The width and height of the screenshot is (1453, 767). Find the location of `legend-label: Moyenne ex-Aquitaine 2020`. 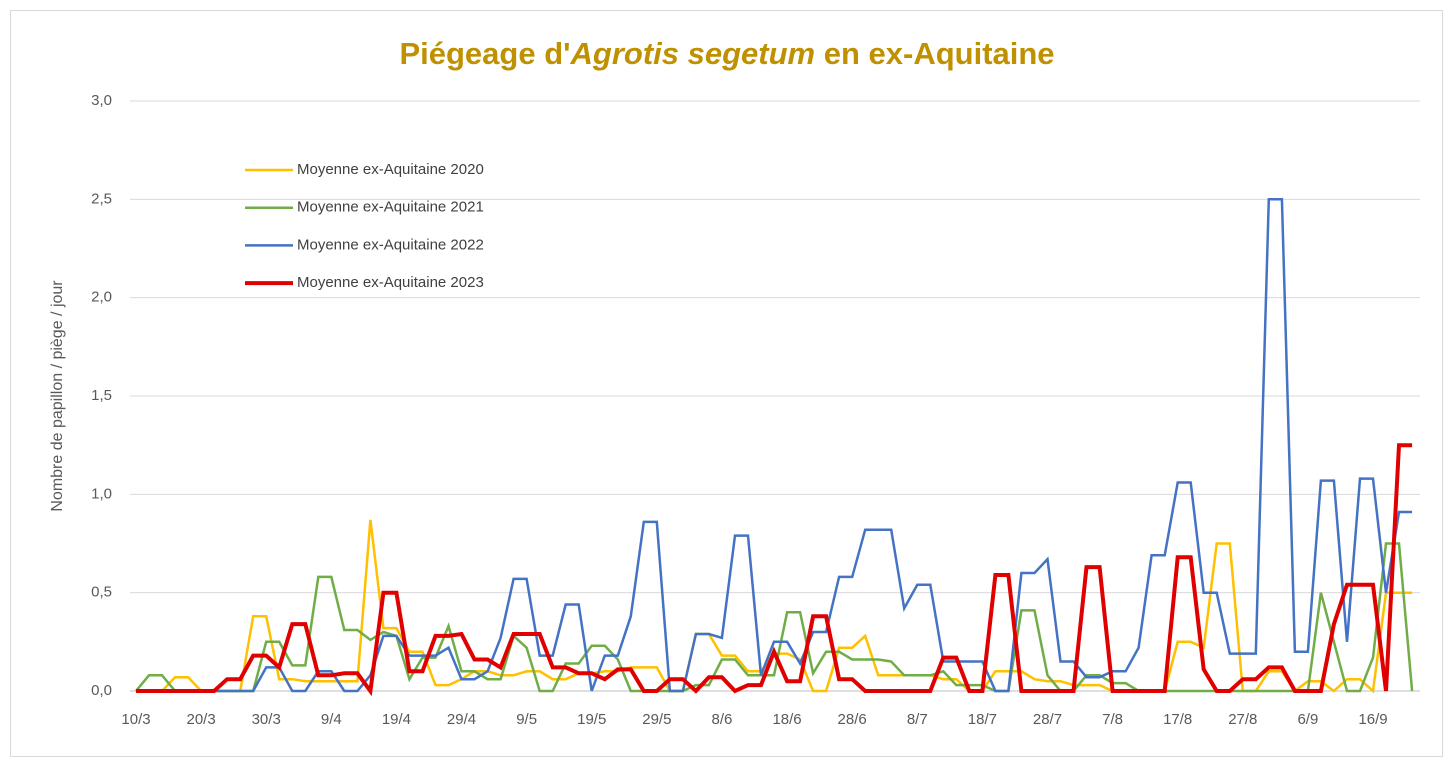

legend-label: Moyenne ex-Aquitaine 2020 is located at coordinates (390, 169).